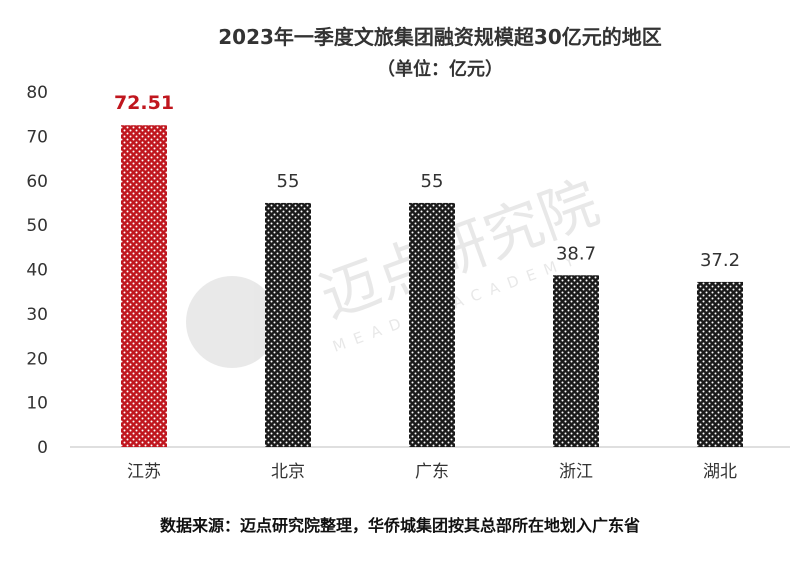  I want to click on y-tick-label: 50, so click(37, 226).